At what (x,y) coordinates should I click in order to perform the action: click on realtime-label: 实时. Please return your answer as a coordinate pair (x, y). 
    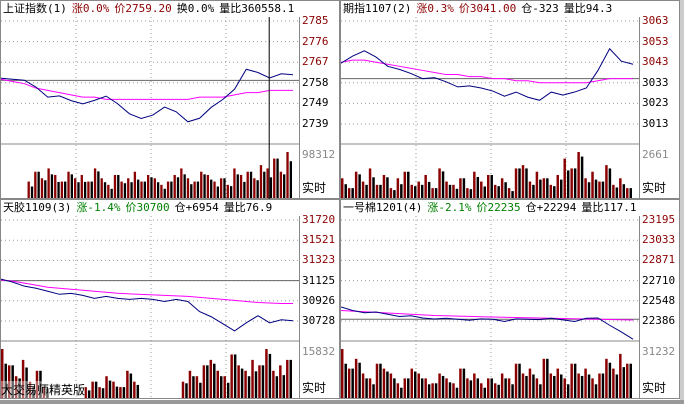
    Looking at the image, I should click on (314, 188).